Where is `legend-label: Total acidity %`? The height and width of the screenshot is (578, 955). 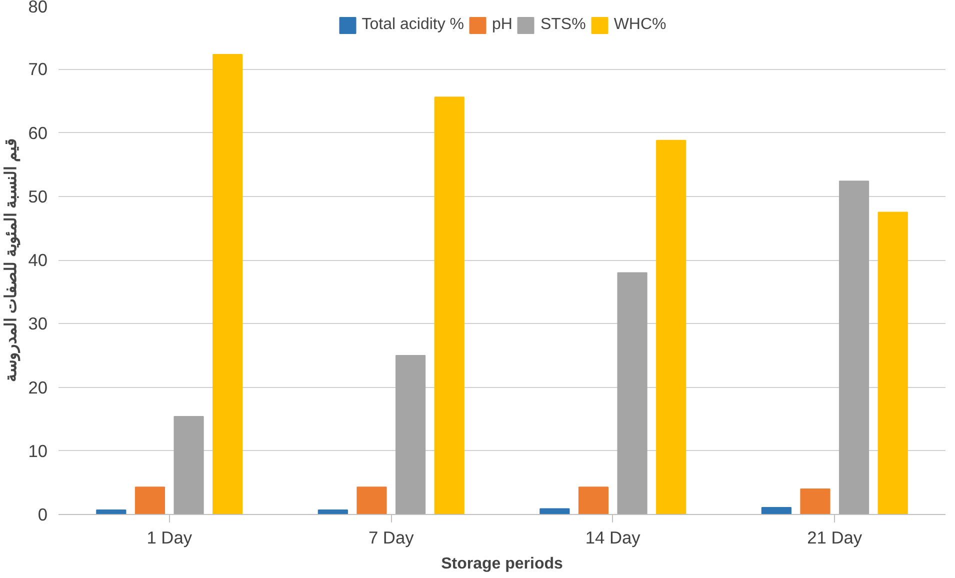
legend-label: Total acidity % is located at coordinates (413, 25).